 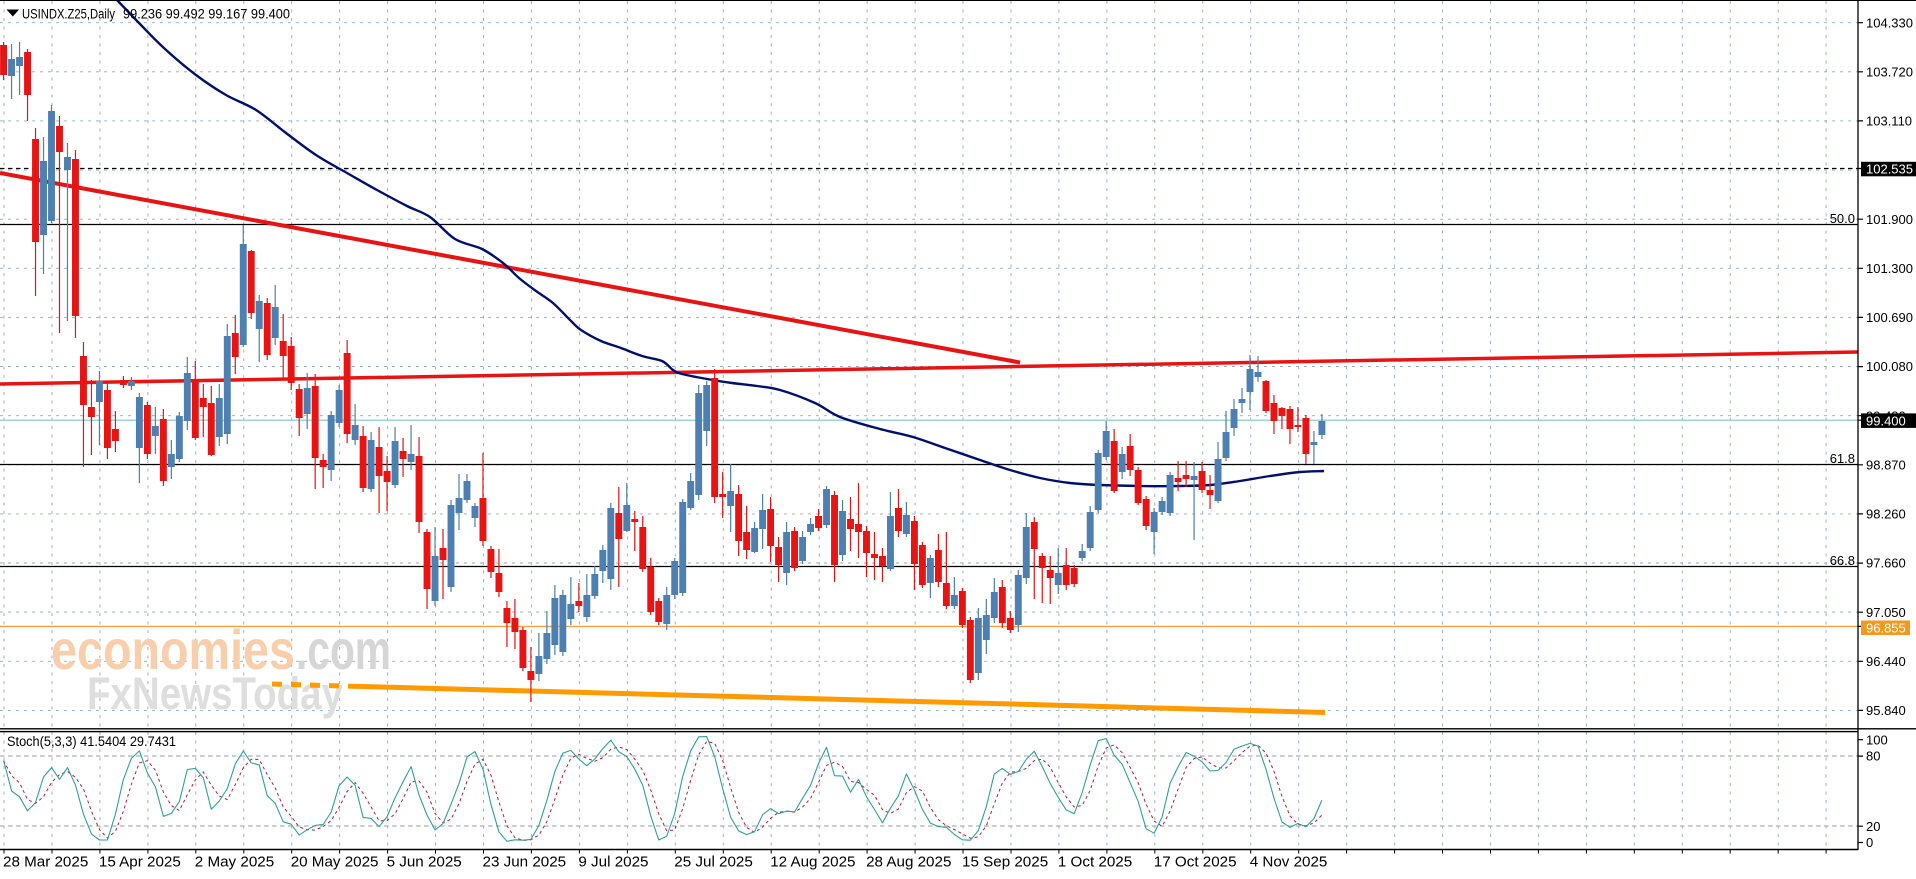 I want to click on svg-text: 99.236 99.492 99.167 99.400, so click(x=206, y=14).